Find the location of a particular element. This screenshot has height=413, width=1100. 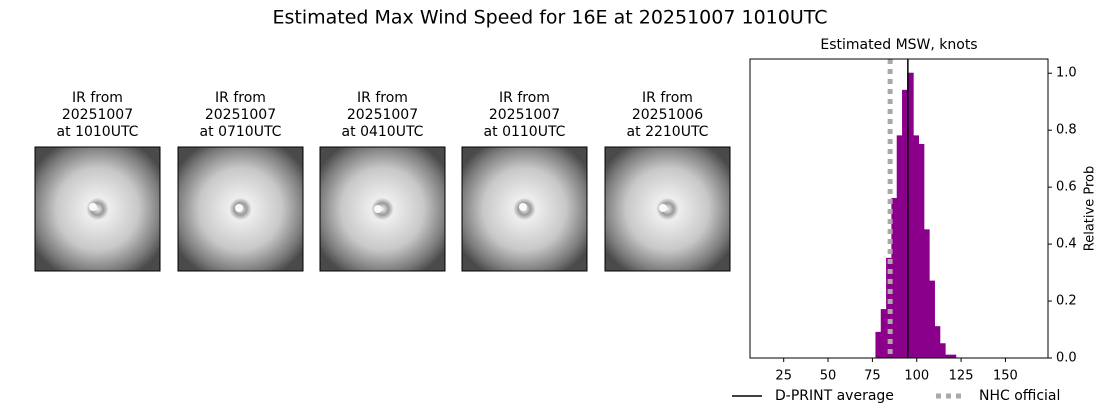

y-tick-label: 1.0 is located at coordinates (1066, 73).